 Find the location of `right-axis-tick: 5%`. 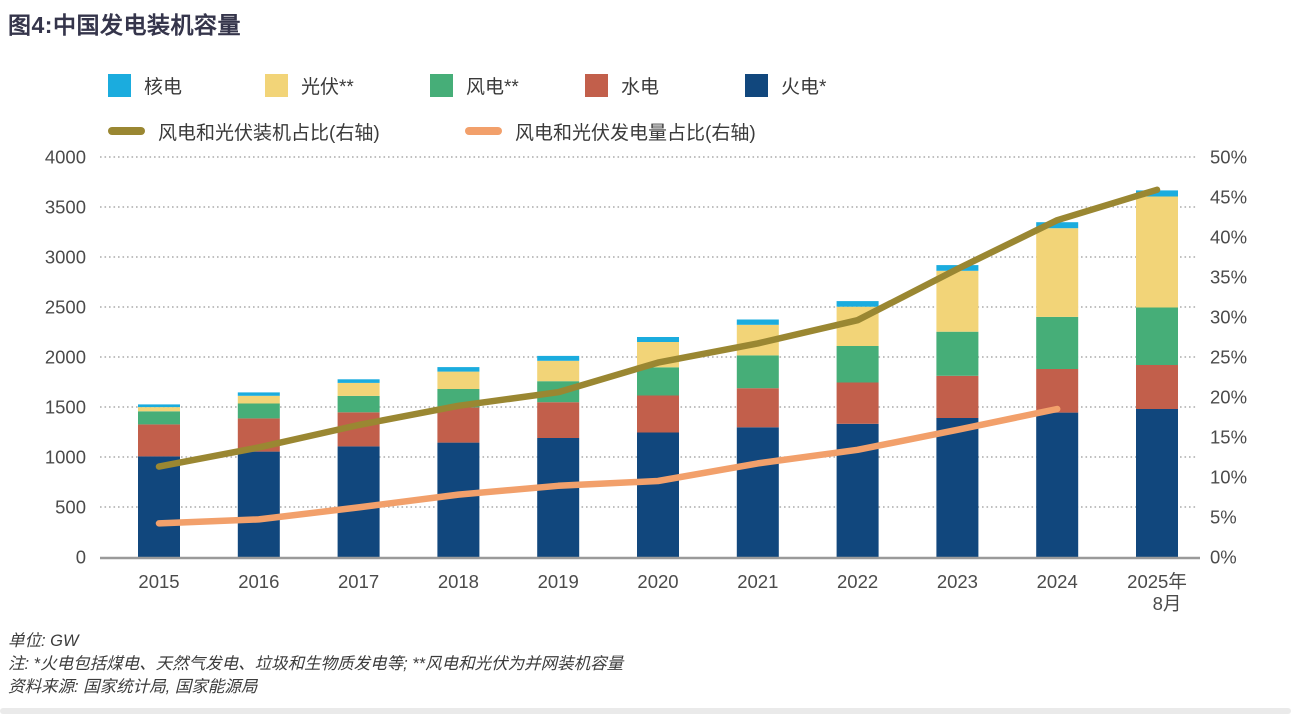

right-axis-tick: 5% is located at coordinates (1223, 517).